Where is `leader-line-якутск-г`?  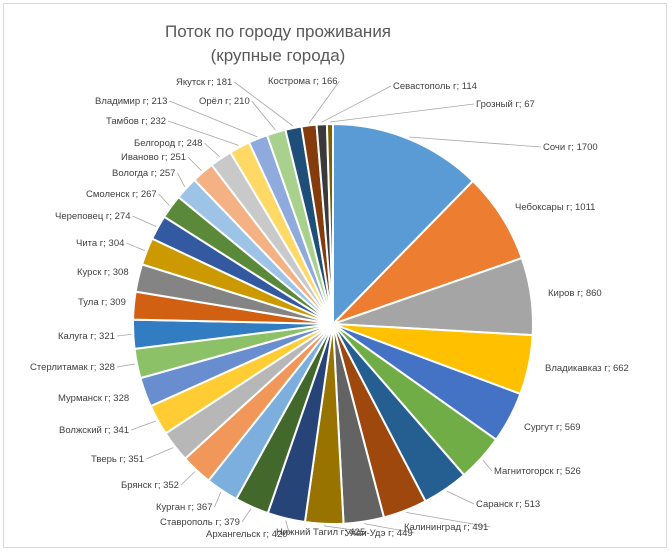 leader-line-якутск-г is located at coordinates (264, 104).